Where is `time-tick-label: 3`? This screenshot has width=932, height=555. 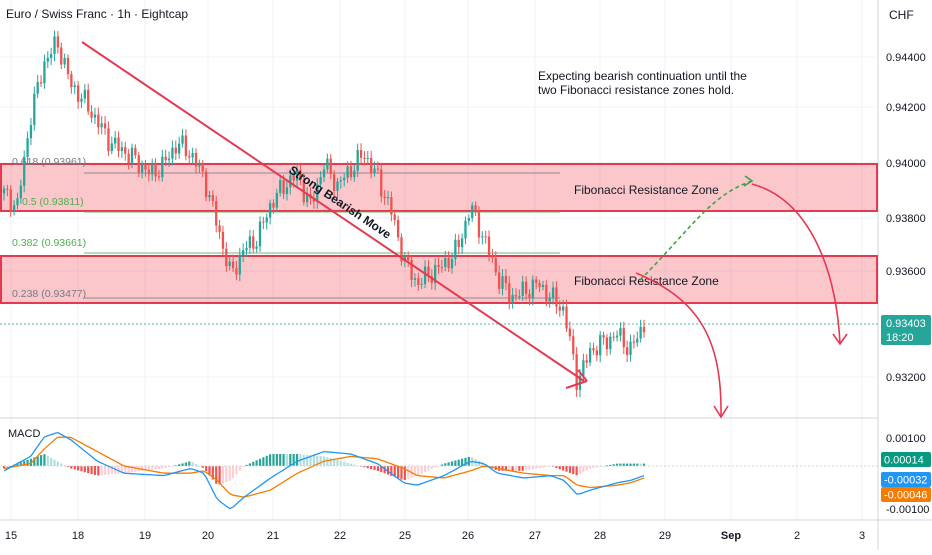 time-tick-label: 3 is located at coordinates (862, 536).